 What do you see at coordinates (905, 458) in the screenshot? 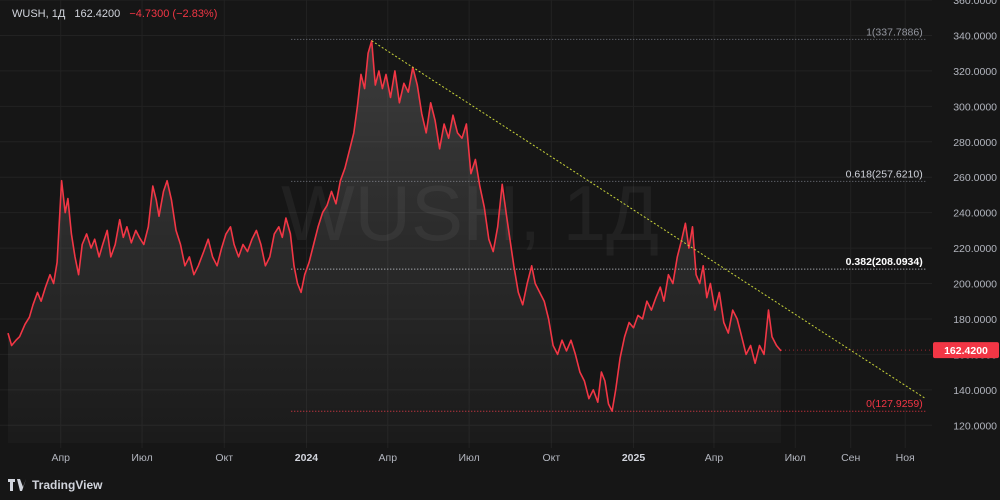
I see `x-tick-label: Ноя` at bounding box center [905, 458].